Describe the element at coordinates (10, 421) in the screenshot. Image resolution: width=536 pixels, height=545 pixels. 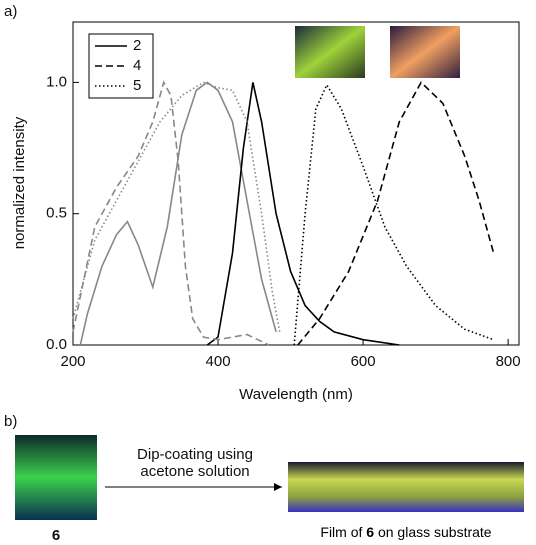
I see `panel-label: b)` at that location.